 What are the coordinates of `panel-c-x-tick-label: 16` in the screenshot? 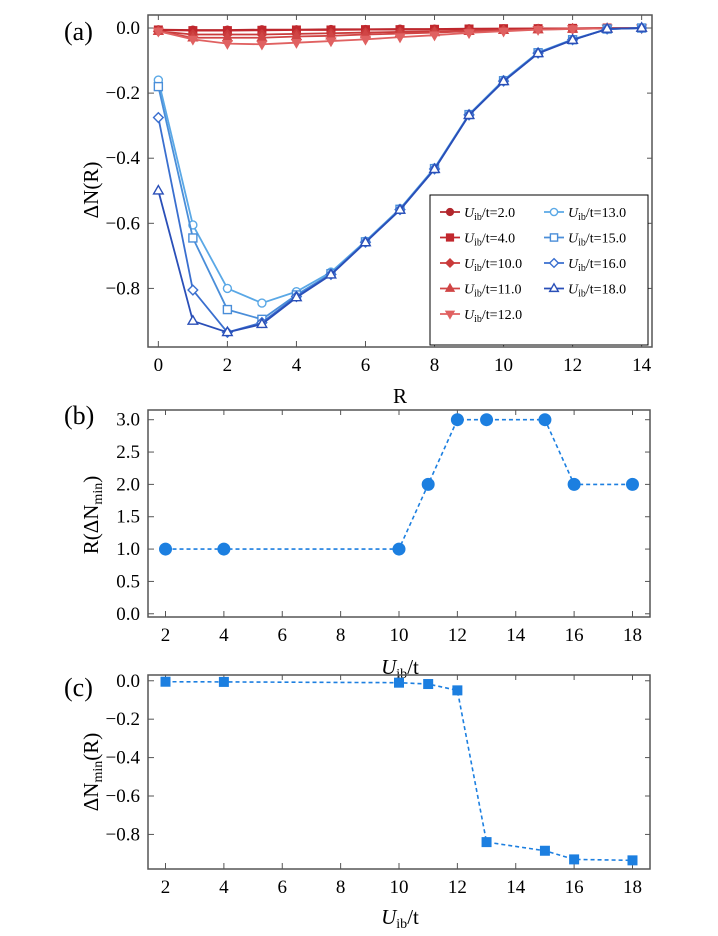 It's located at (574, 887).